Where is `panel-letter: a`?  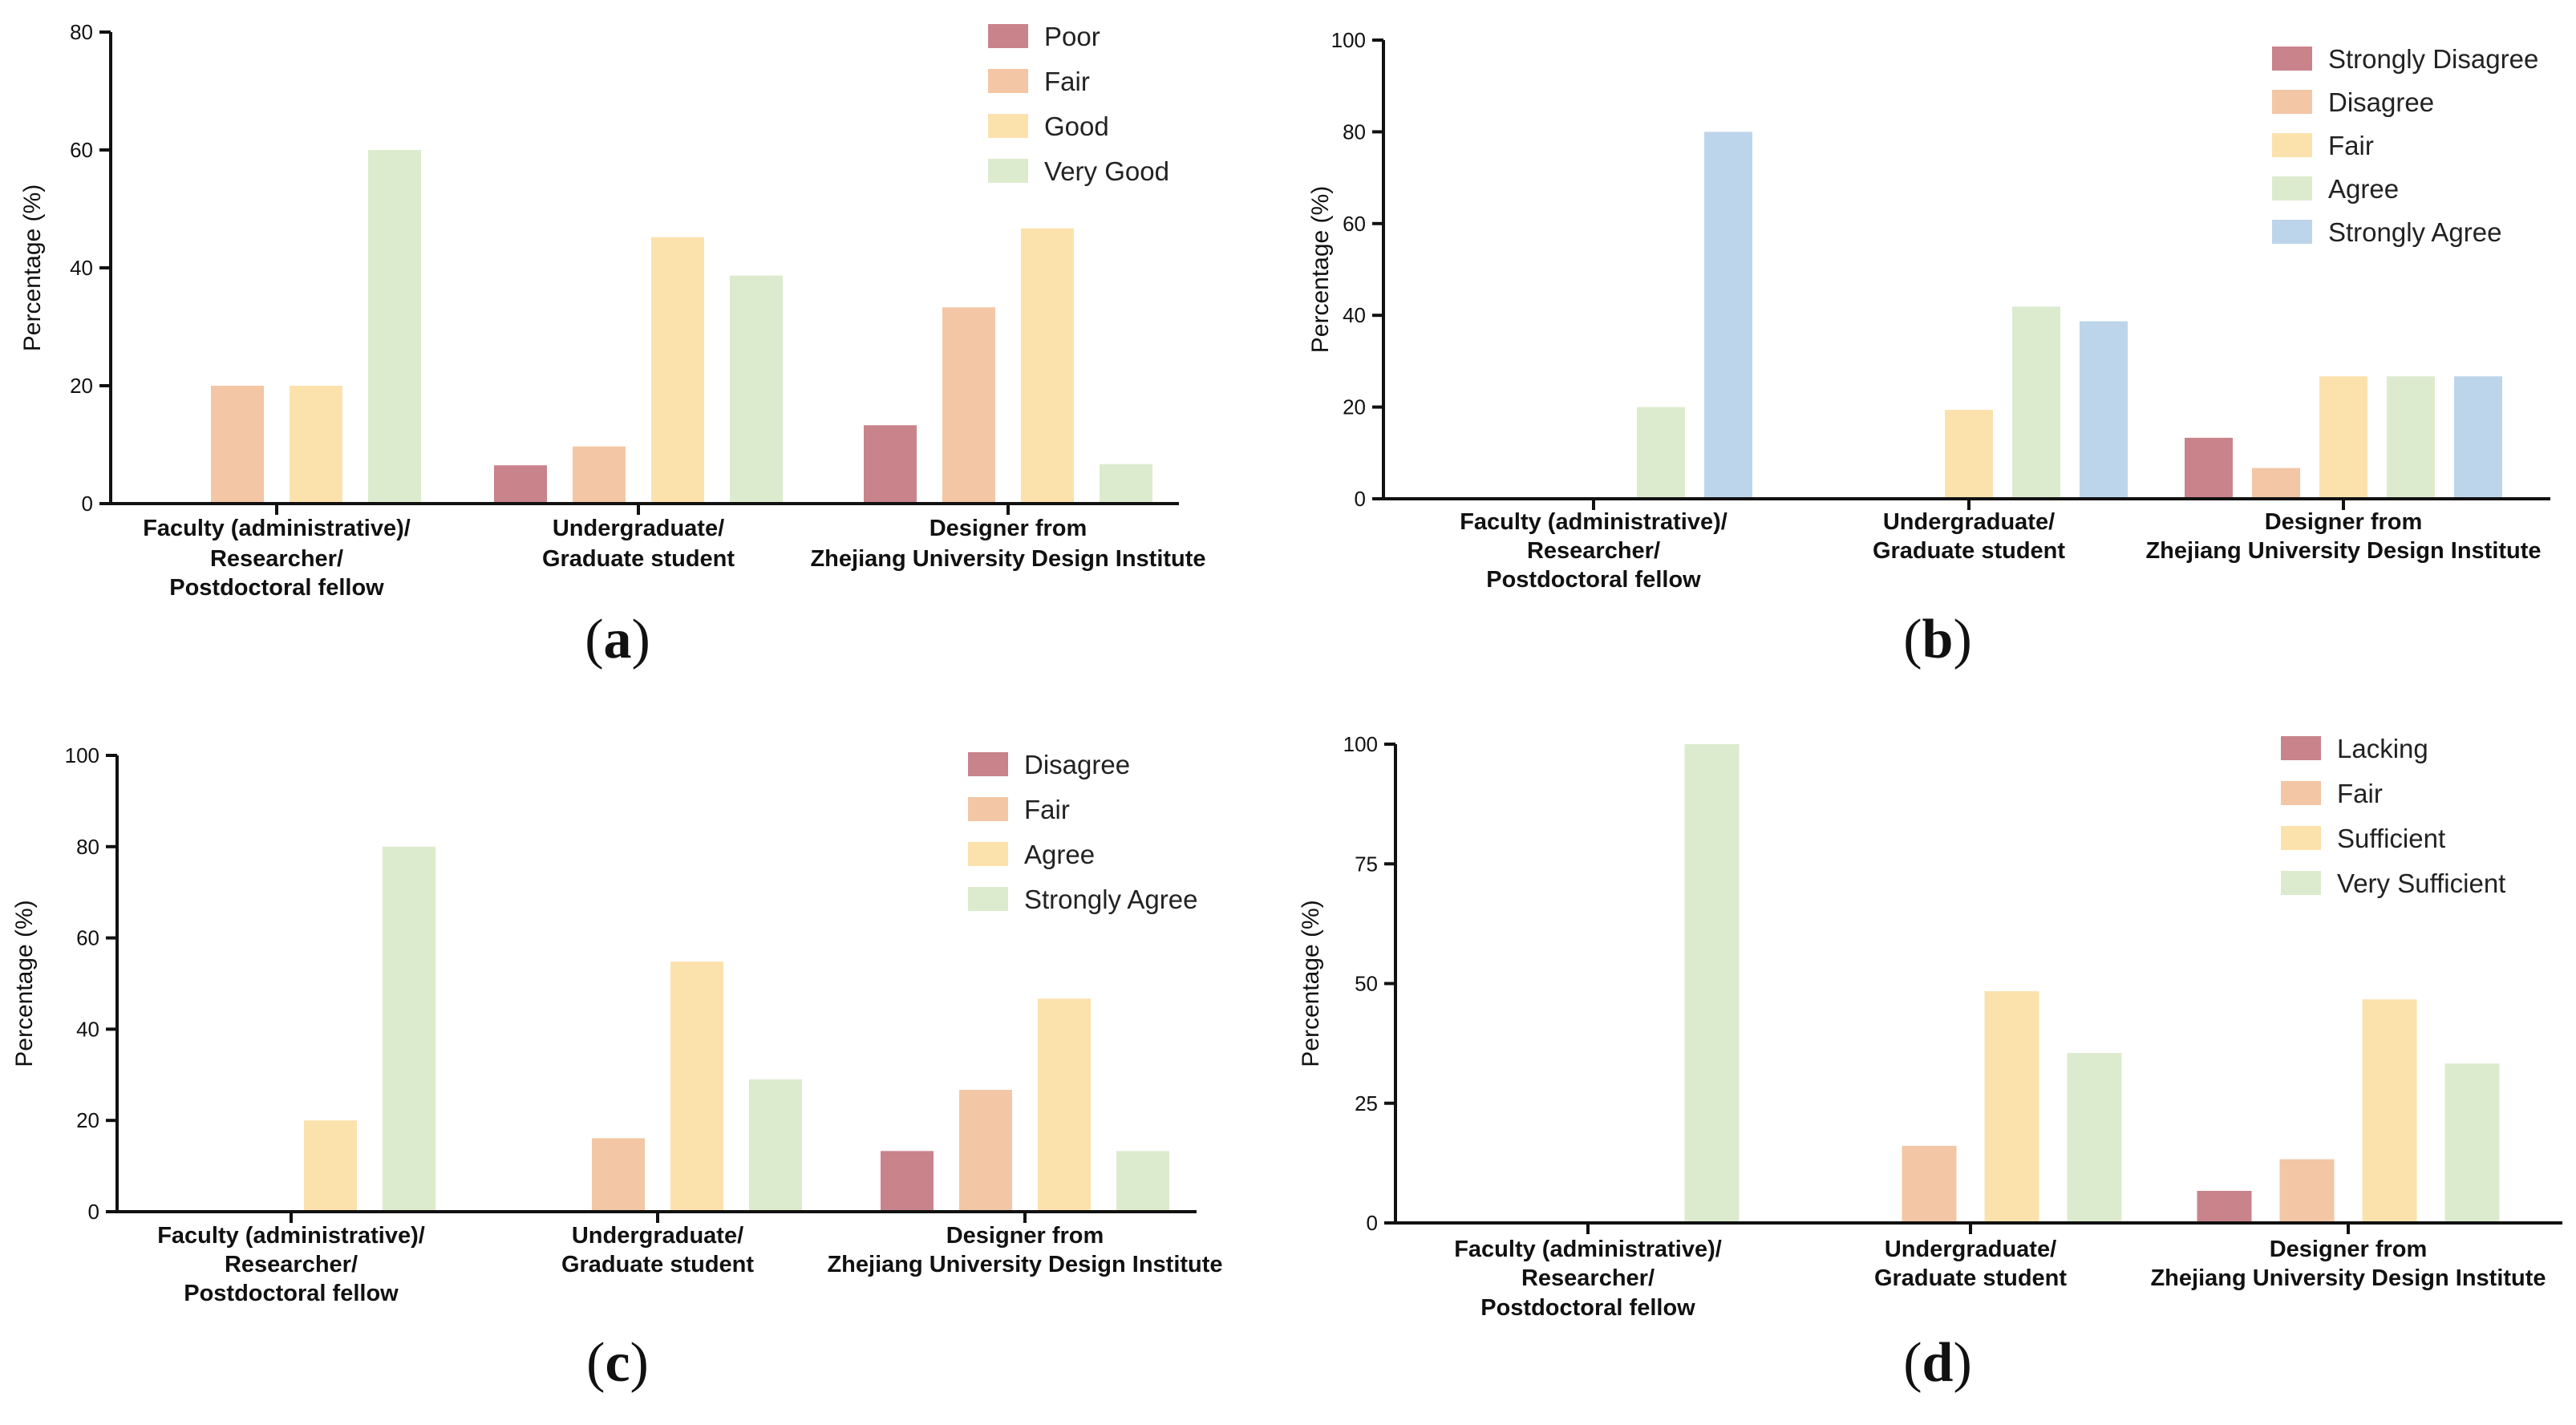
panel-letter: a is located at coordinates (618, 639).